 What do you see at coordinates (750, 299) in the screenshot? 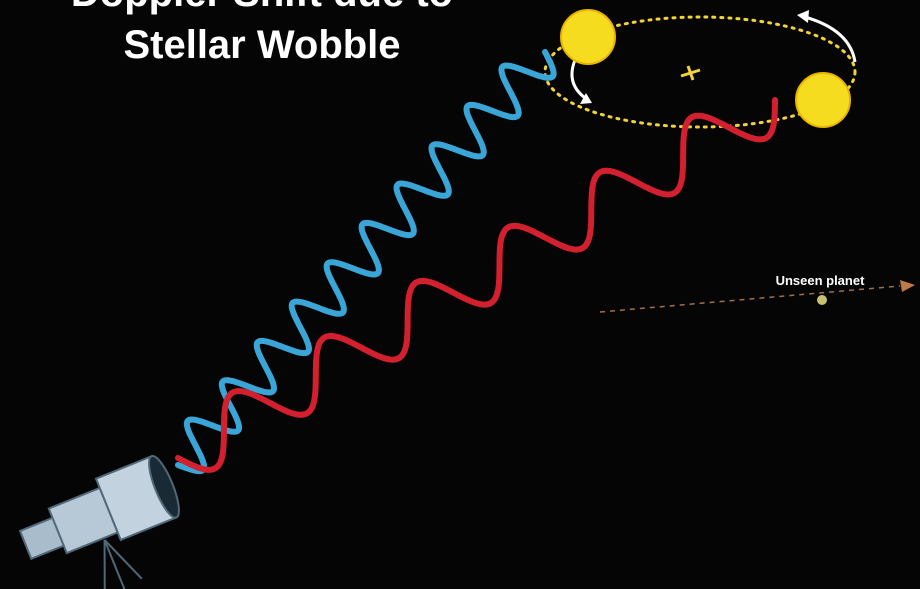
I see `planet-orbit` at bounding box center [750, 299].